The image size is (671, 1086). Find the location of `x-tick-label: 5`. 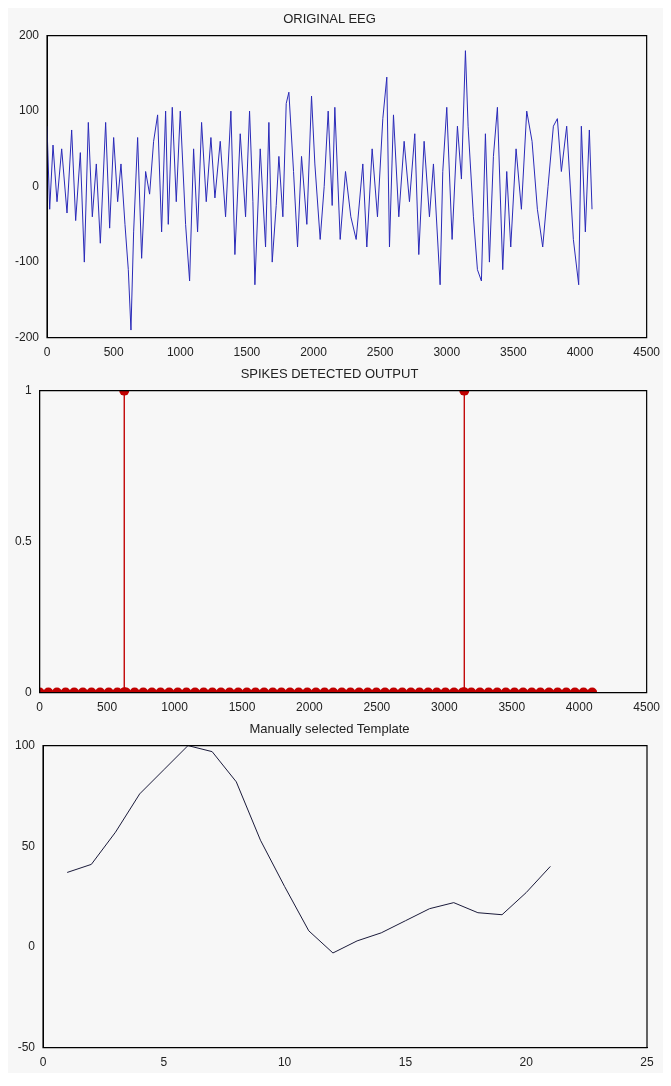

x-tick-label: 5 is located at coordinates (164, 1062).